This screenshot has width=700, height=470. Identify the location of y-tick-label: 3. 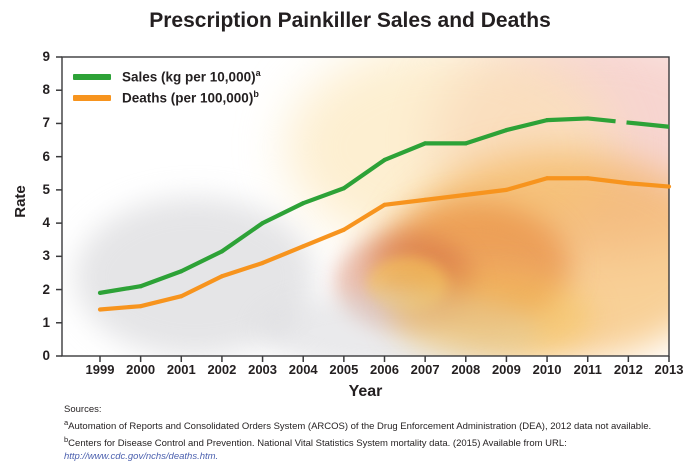
(46, 256).